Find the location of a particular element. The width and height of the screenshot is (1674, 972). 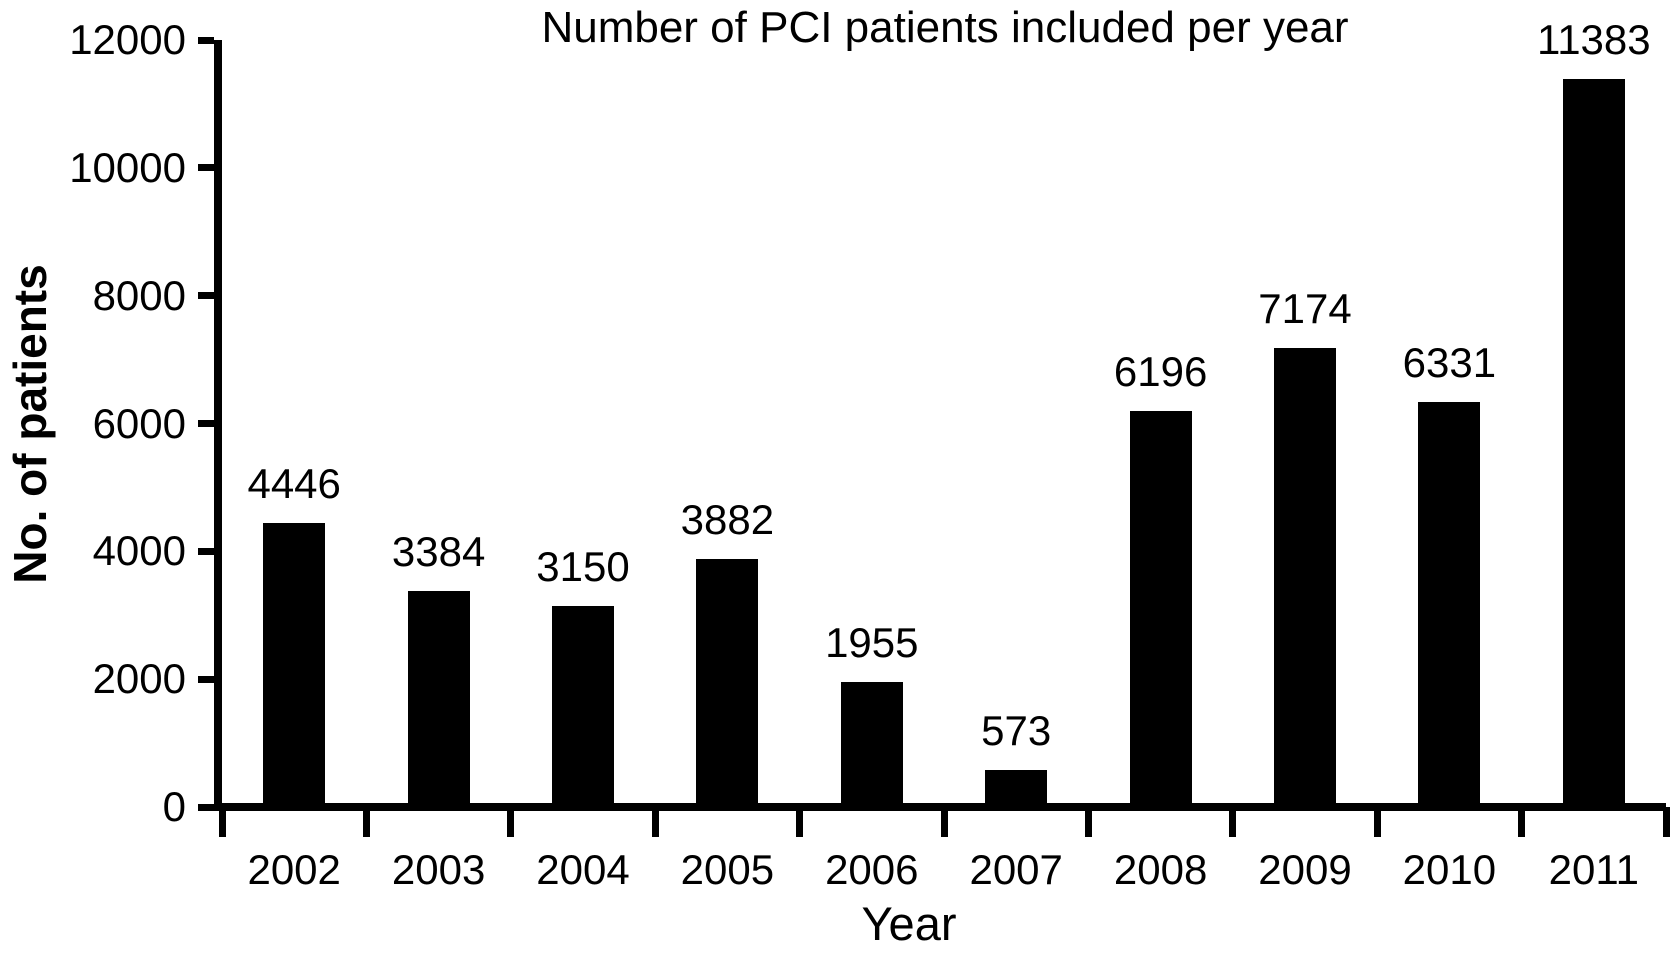

x-tick-label-2008: 2008 is located at coordinates (1160, 869).